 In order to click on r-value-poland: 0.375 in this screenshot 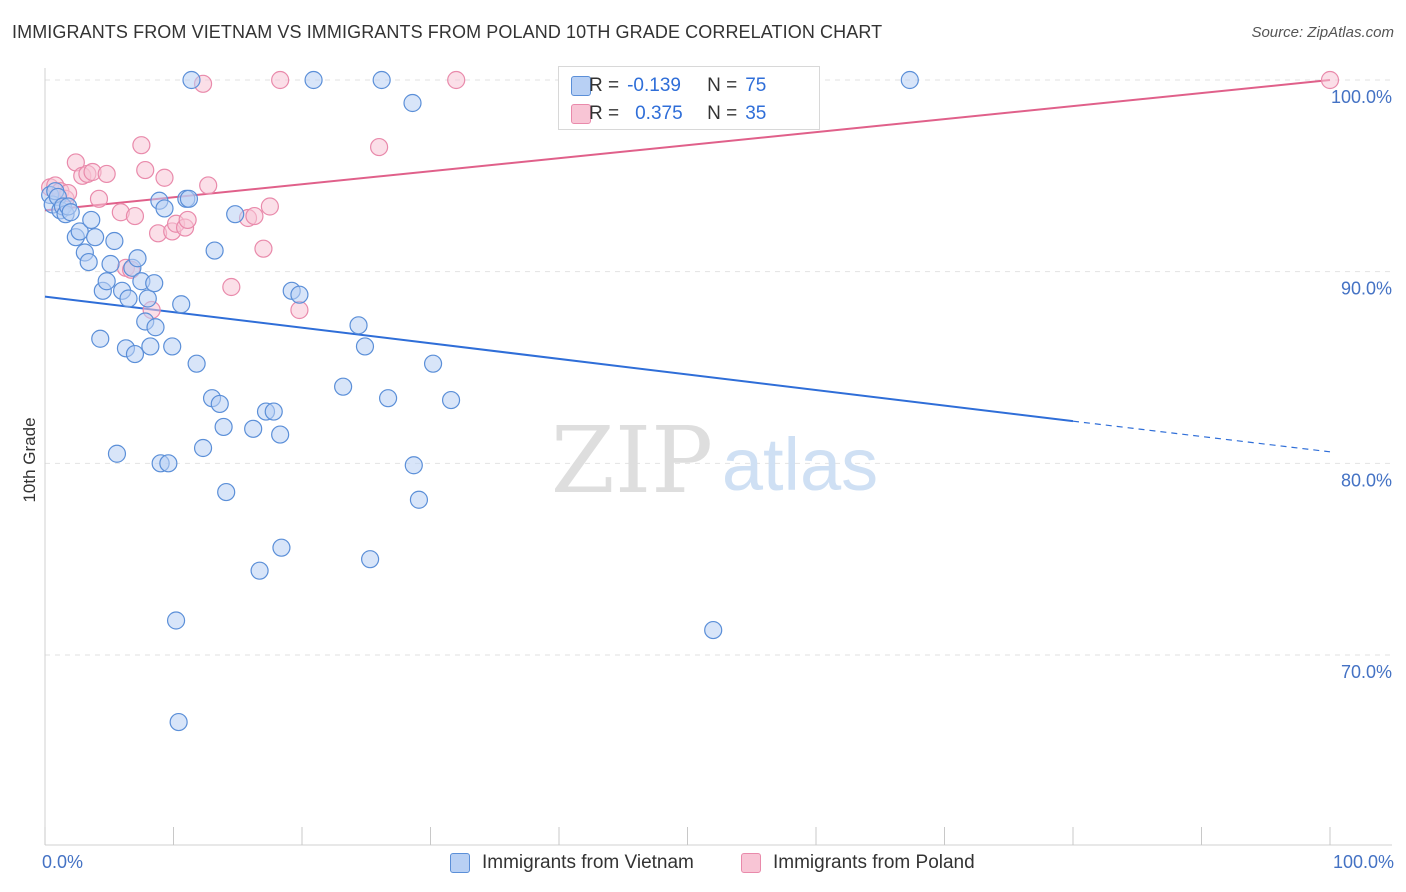, I will do `click(659, 113)`.